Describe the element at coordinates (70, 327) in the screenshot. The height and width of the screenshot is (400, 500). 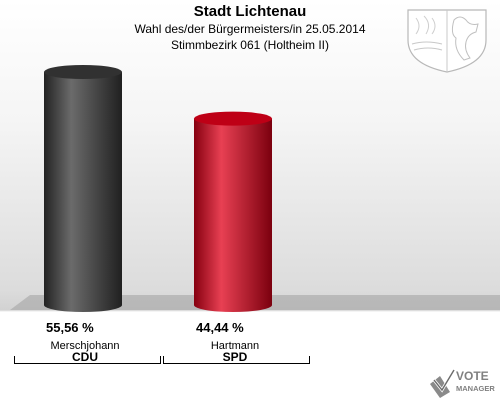
I see `value-label-cdu: 55,56 %` at that location.